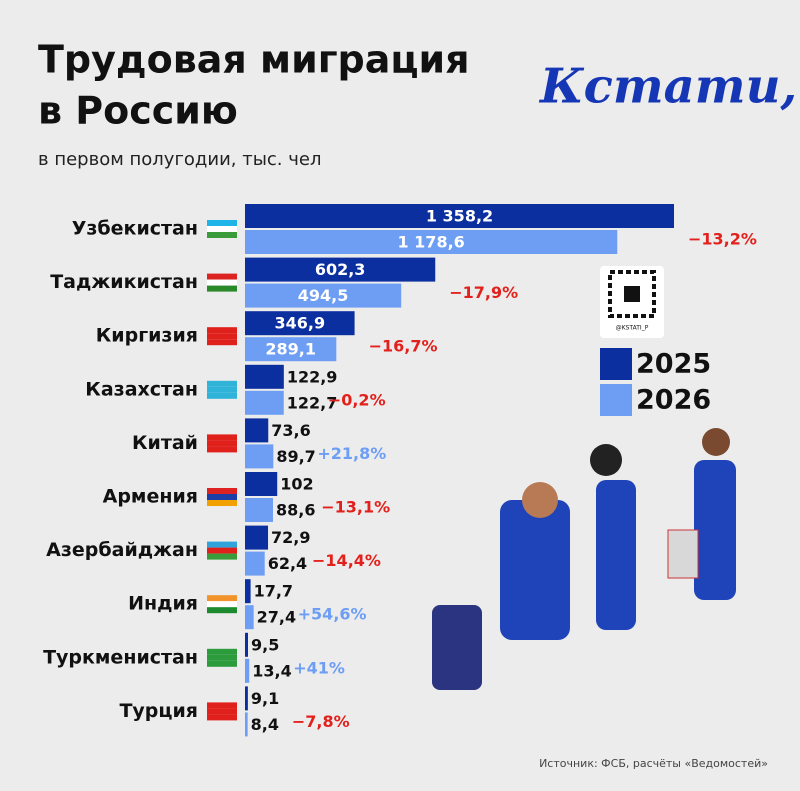 The image size is (800, 791). I want to click on bag, so click(683, 554).